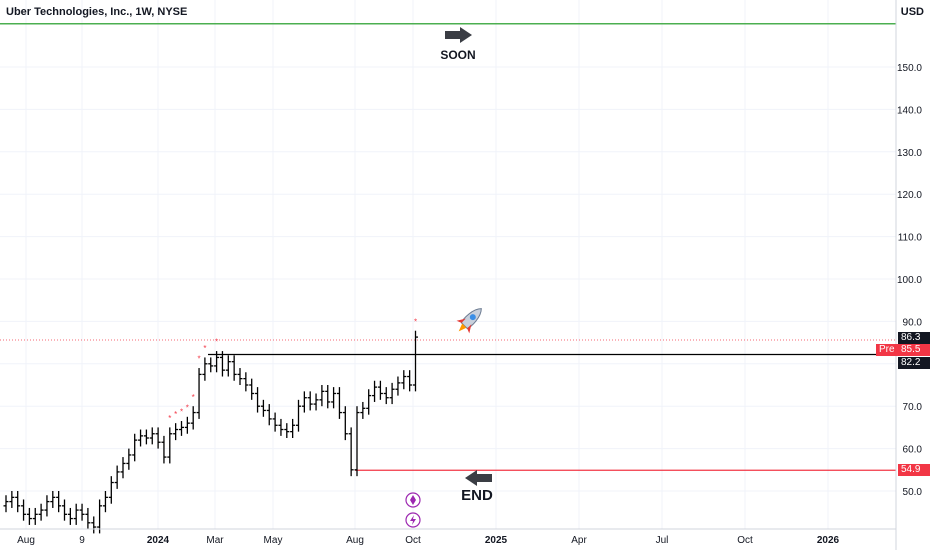 This screenshot has width=932, height=550. What do you see at coordinates (457, 55) in the screenshot?
I see `soon-label: SOON` at bounding box center [457, 55].